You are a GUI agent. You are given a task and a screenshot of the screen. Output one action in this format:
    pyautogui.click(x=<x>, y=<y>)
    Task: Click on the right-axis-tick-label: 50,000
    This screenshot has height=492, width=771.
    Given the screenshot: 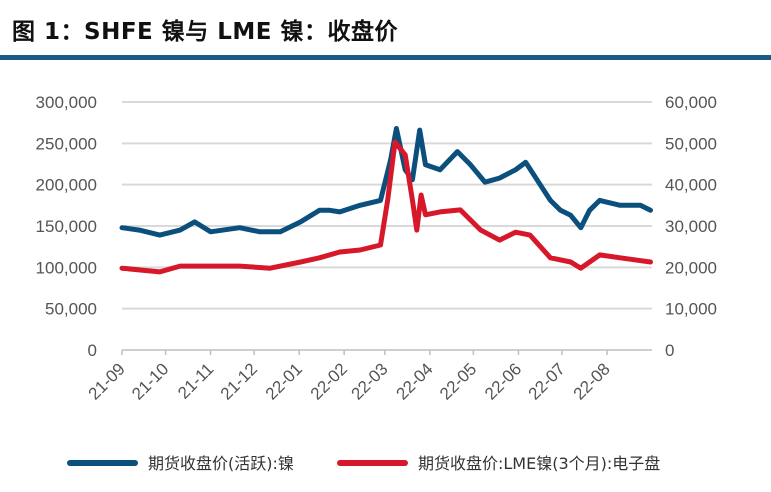 What is the action you would take?
    pyautogui.click(x=691, y=143)
    